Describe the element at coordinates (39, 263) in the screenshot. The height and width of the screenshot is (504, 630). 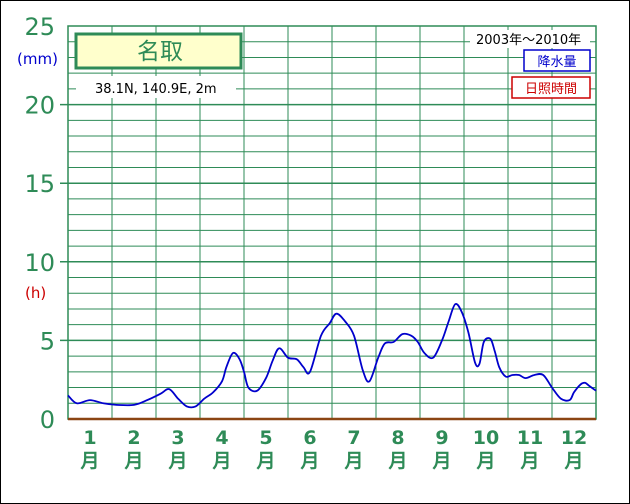
I see `y-tick-label: 10` at that location.